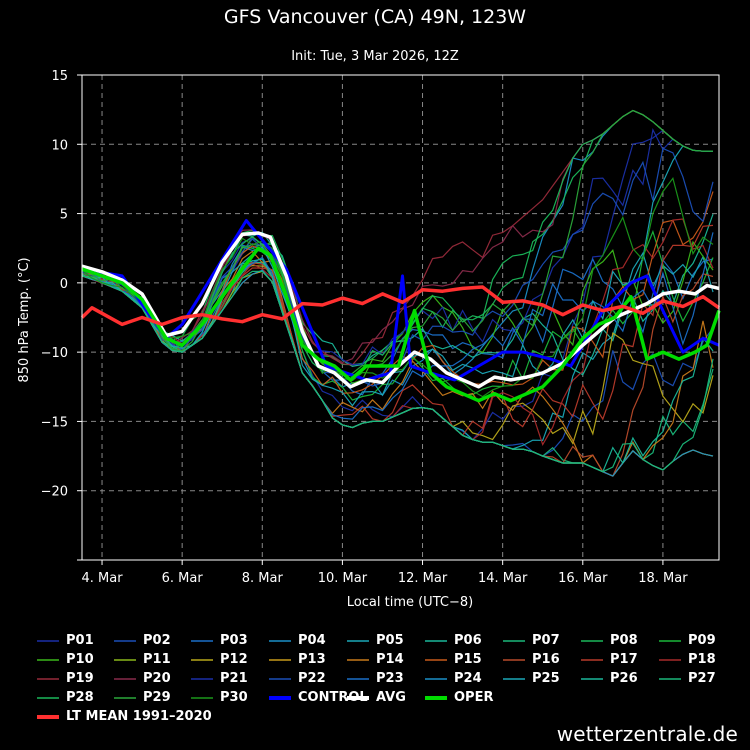 This screenshot has height=750, width=750. I want to click on legend-label: P02, so click(157, 640).